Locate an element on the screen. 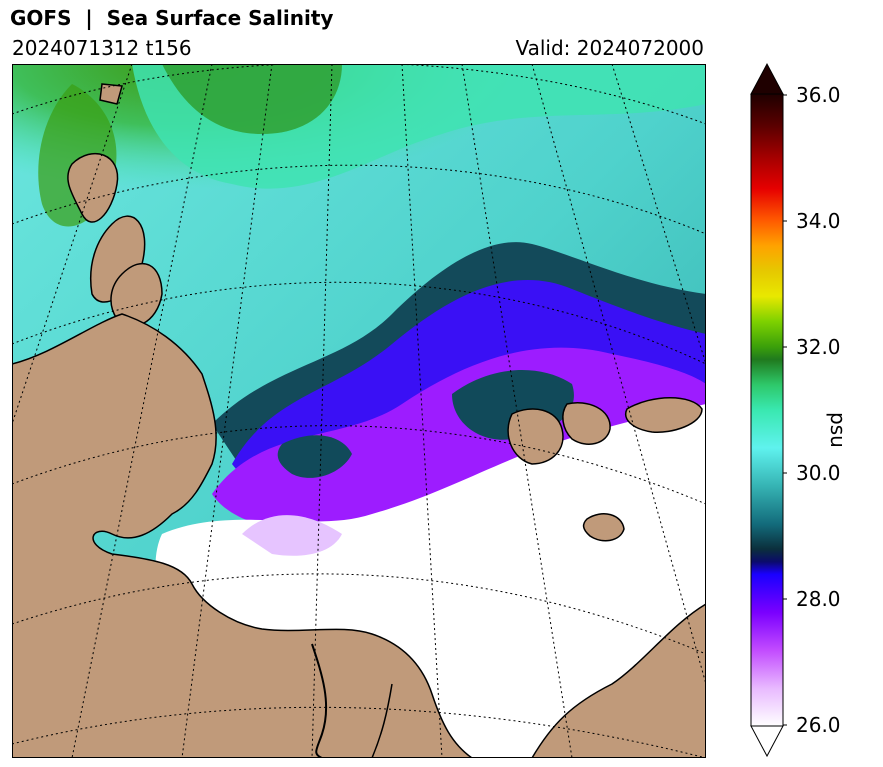  colorbar-tick-32: 32.0 is located at coordinates (818, 347).